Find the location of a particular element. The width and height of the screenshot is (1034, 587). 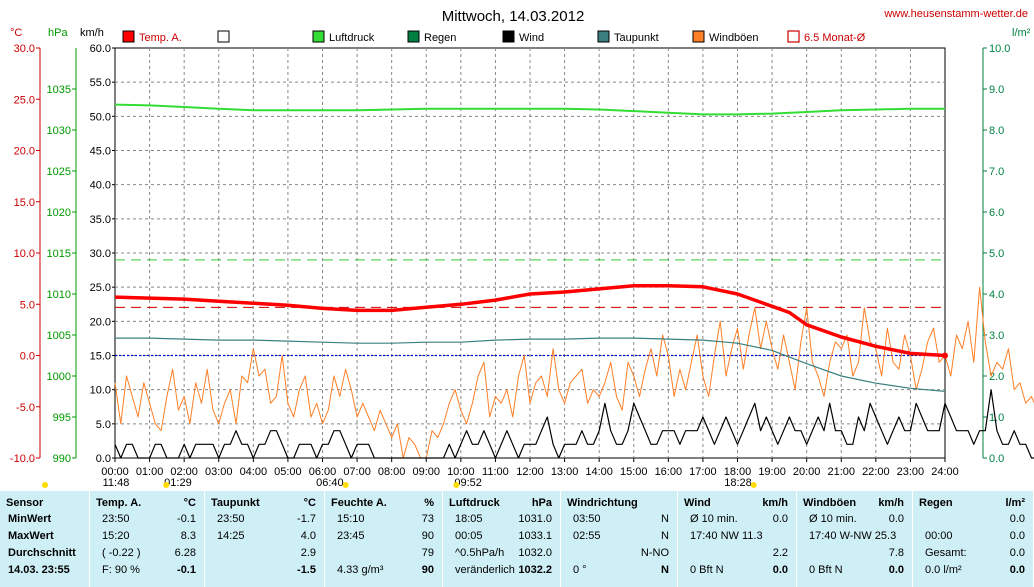

legend-label-3: Regen is located at coordinates (440, 38).